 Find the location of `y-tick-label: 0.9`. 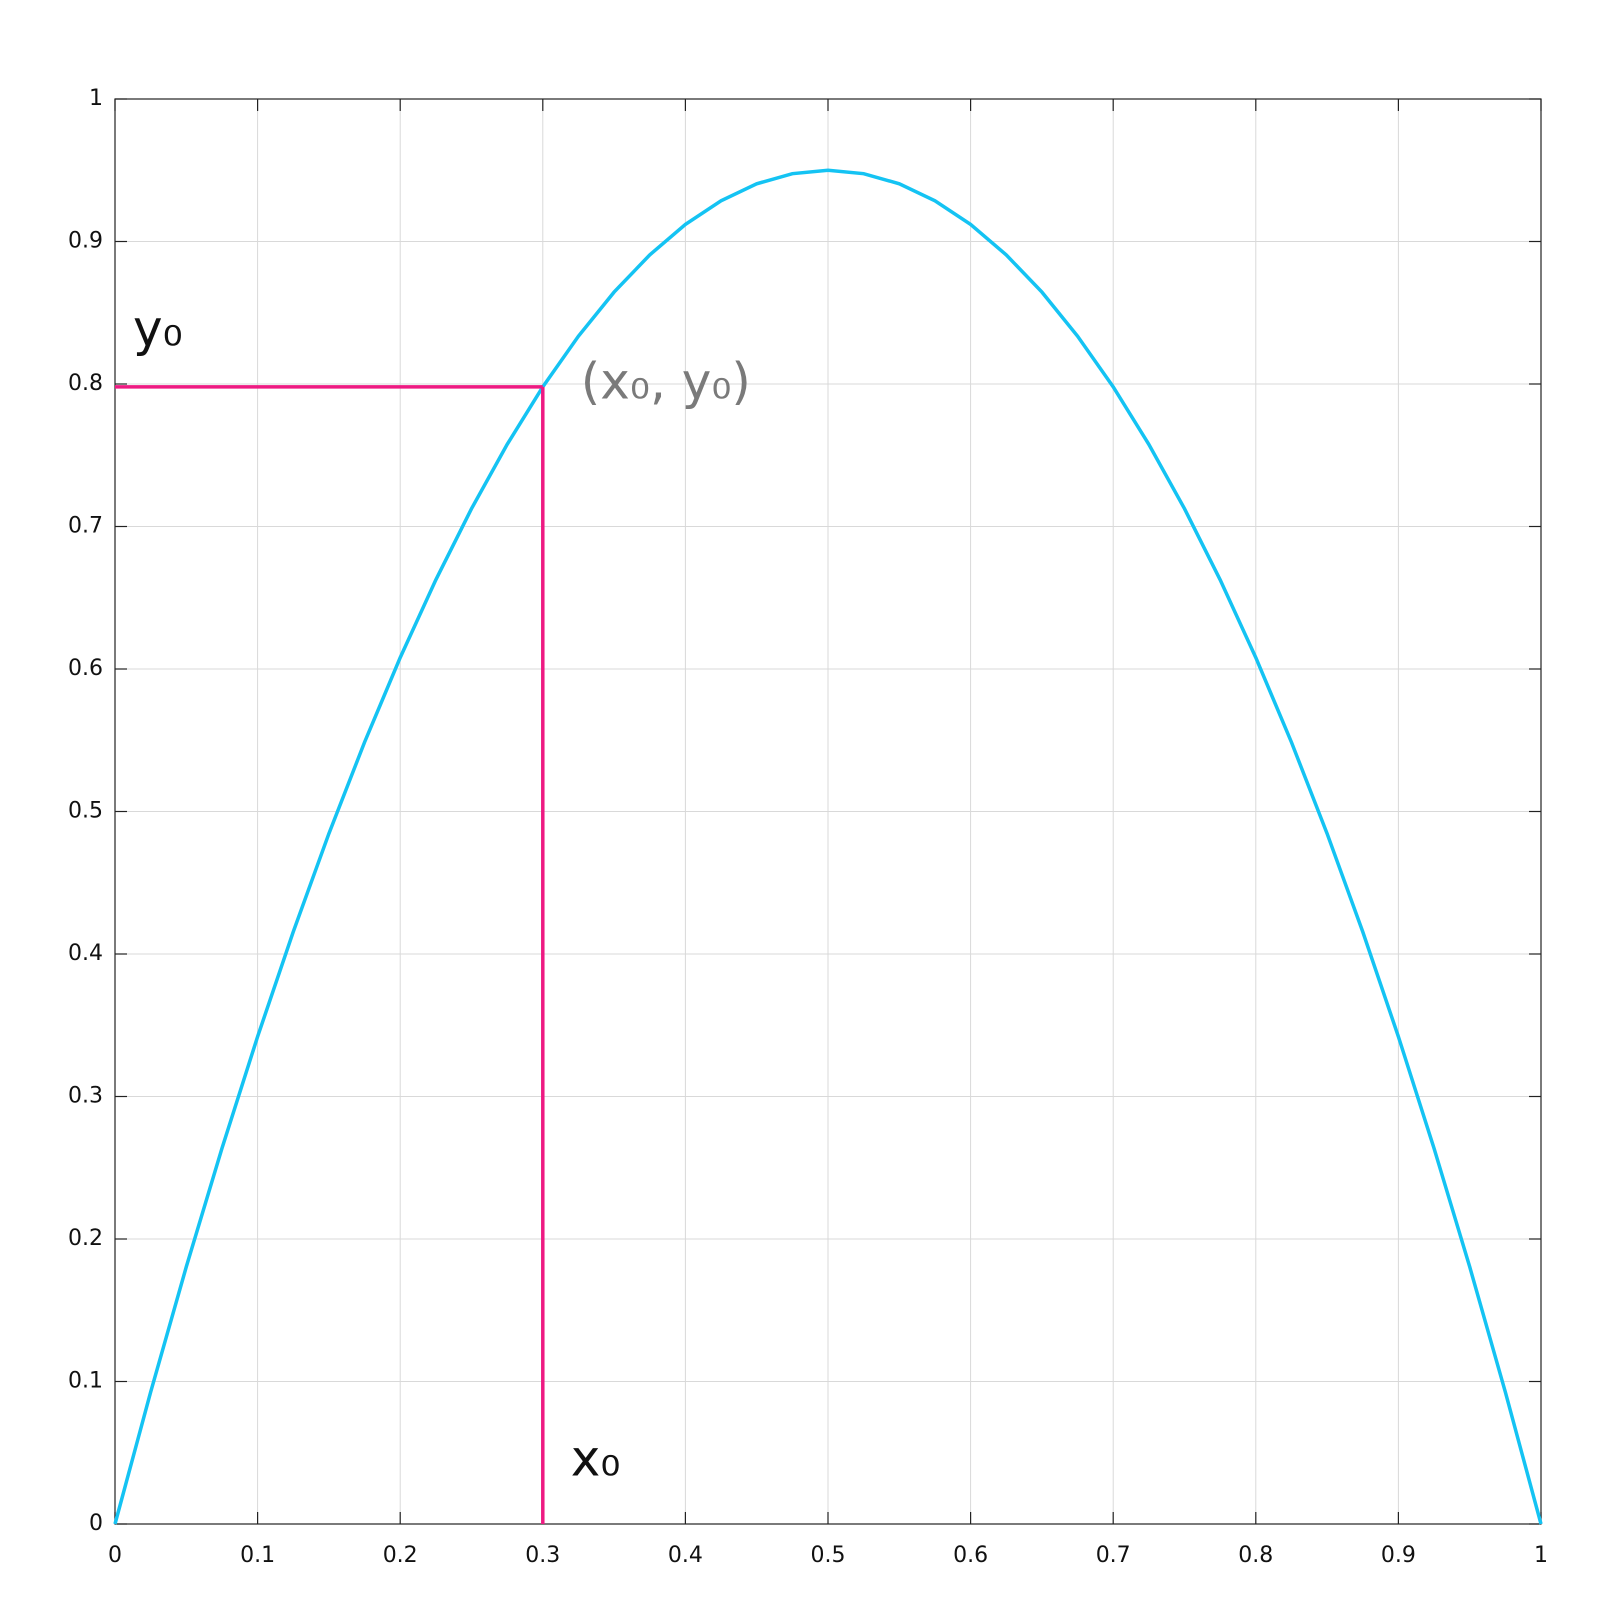

y-tick-label: 0.9 is located at coordinates (85, 241).